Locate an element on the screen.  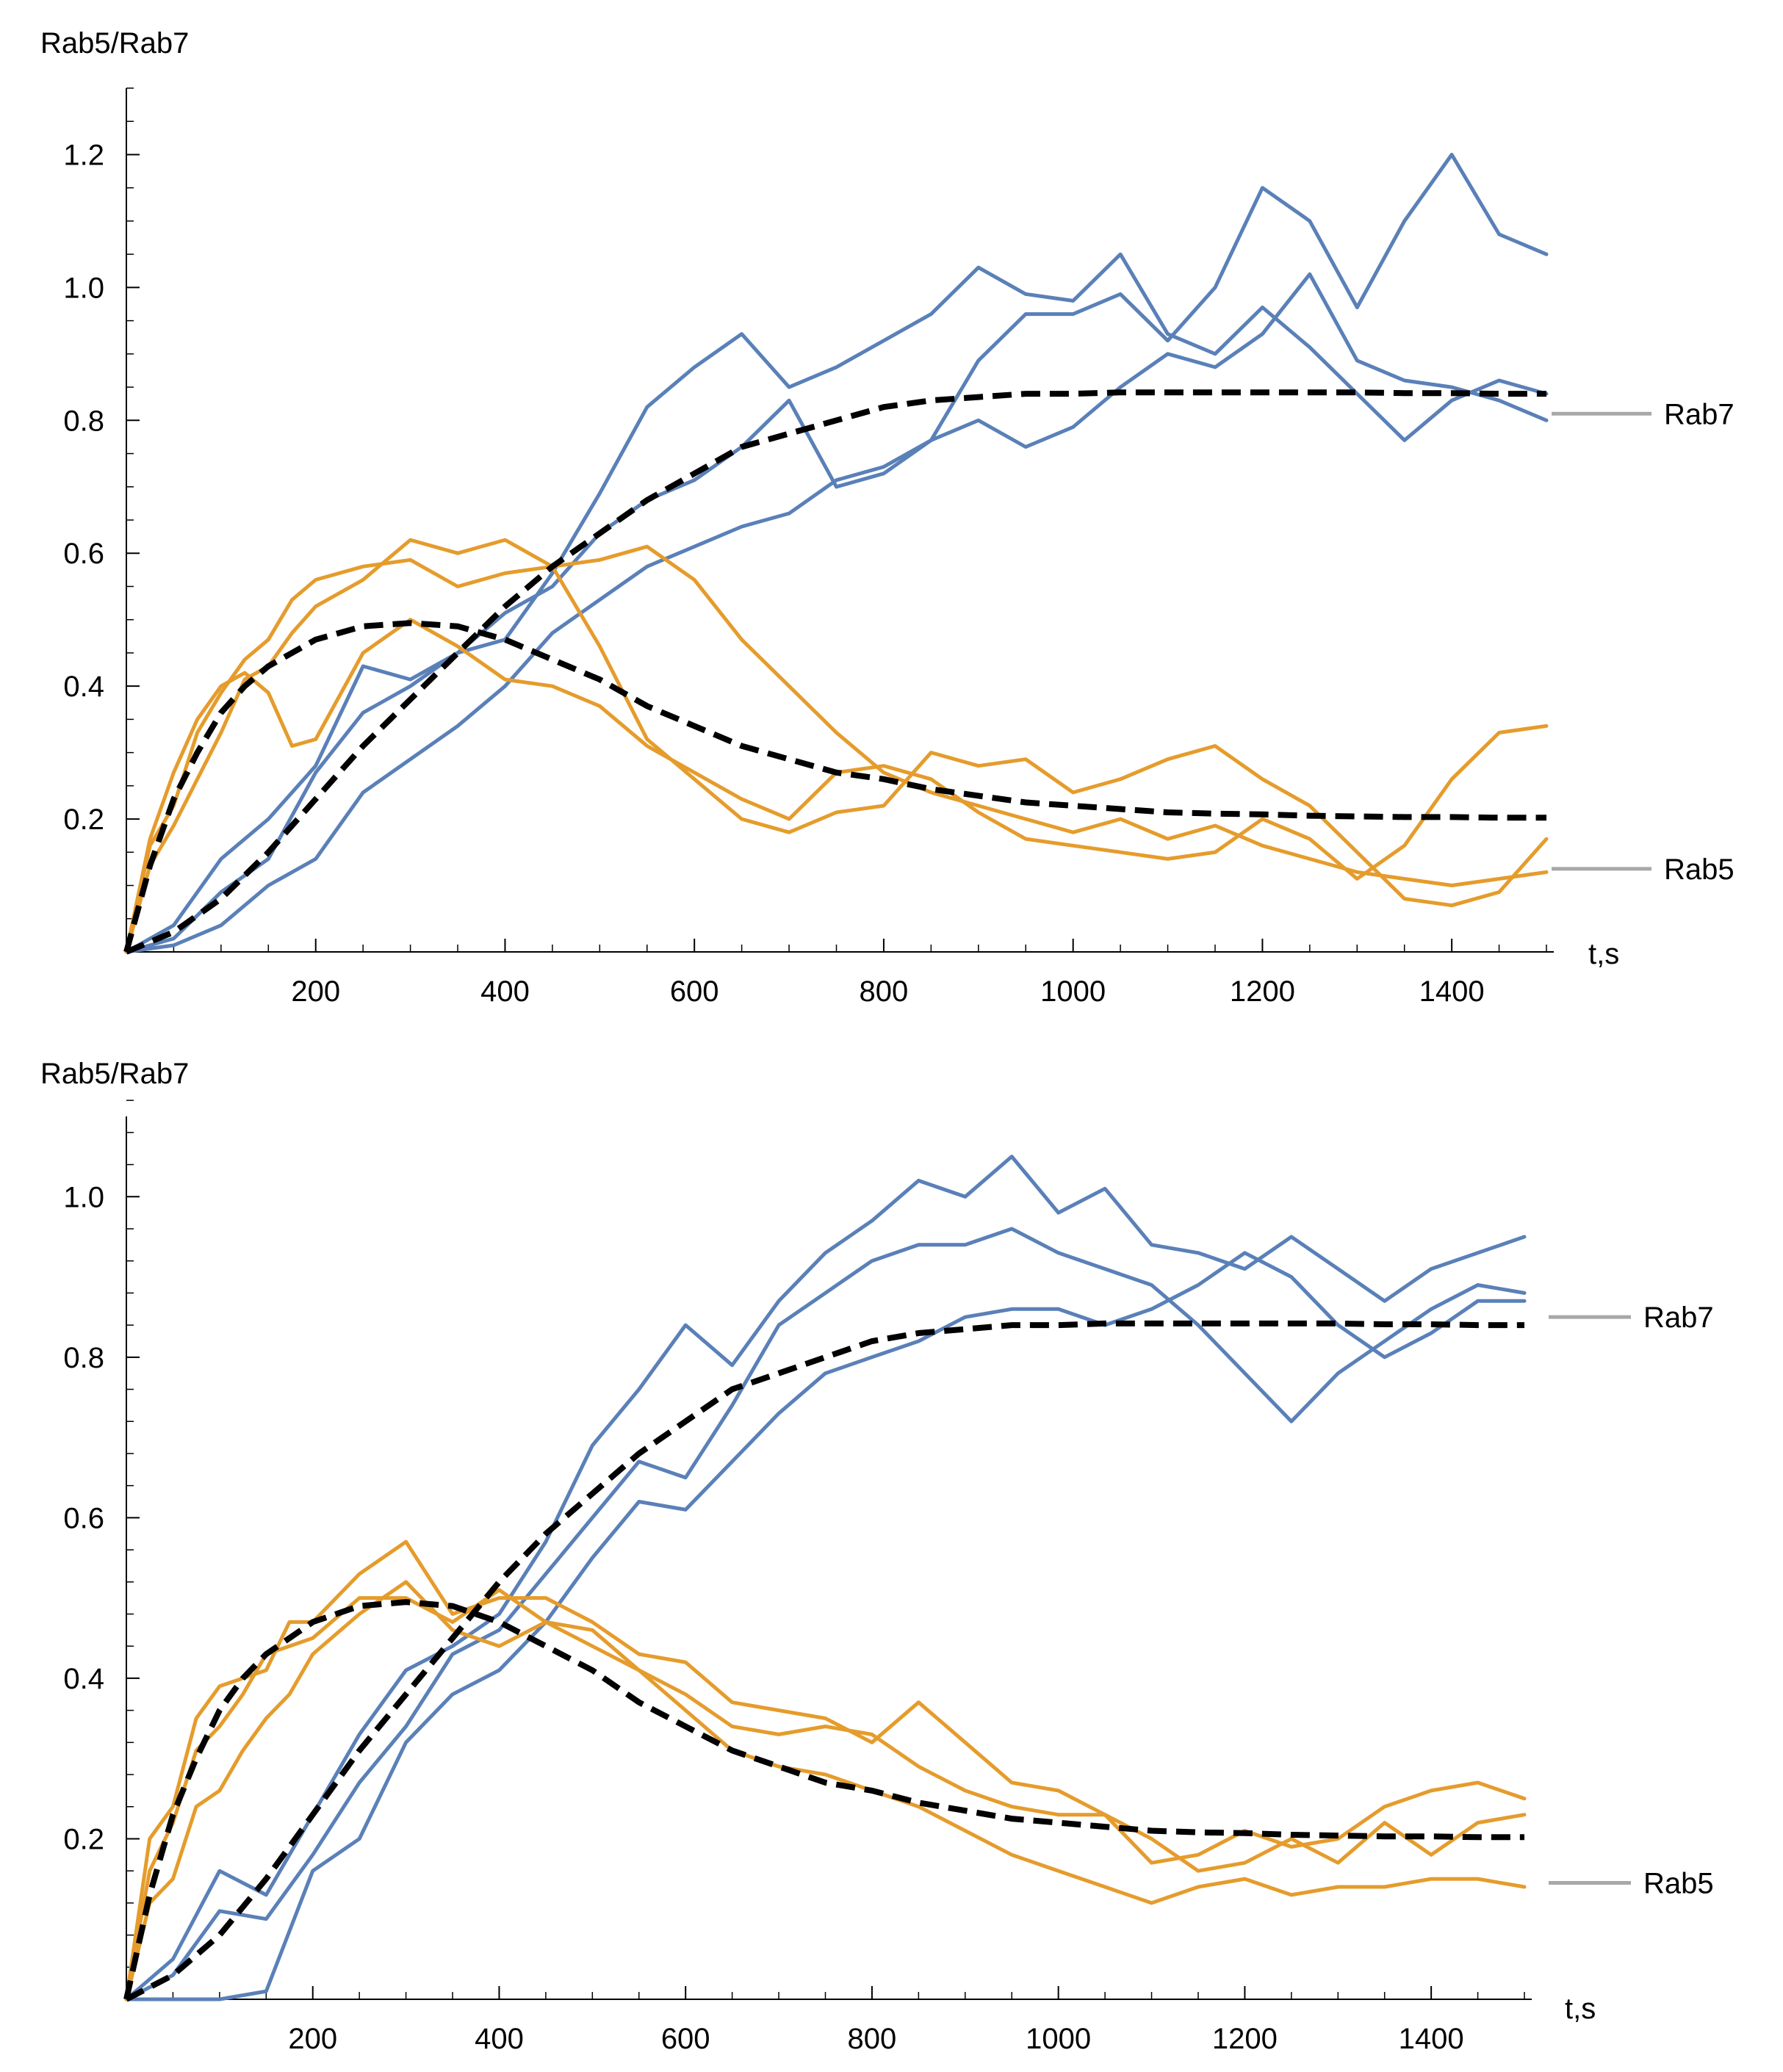
bottom-x-tick-label: 1200 is located at coordinates (1245, 2039).